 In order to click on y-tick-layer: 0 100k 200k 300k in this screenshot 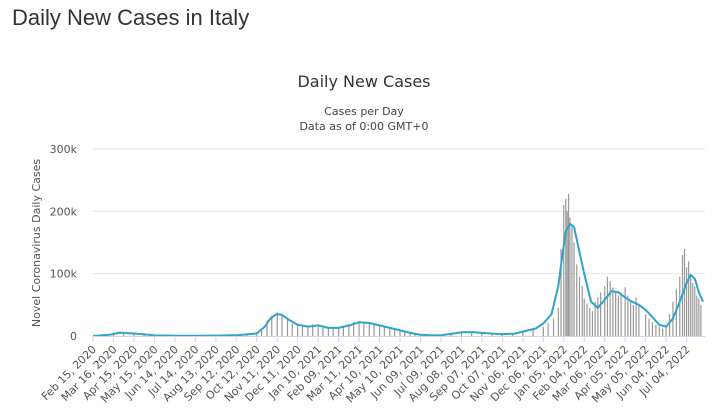, I will do `click(64, 243)`.